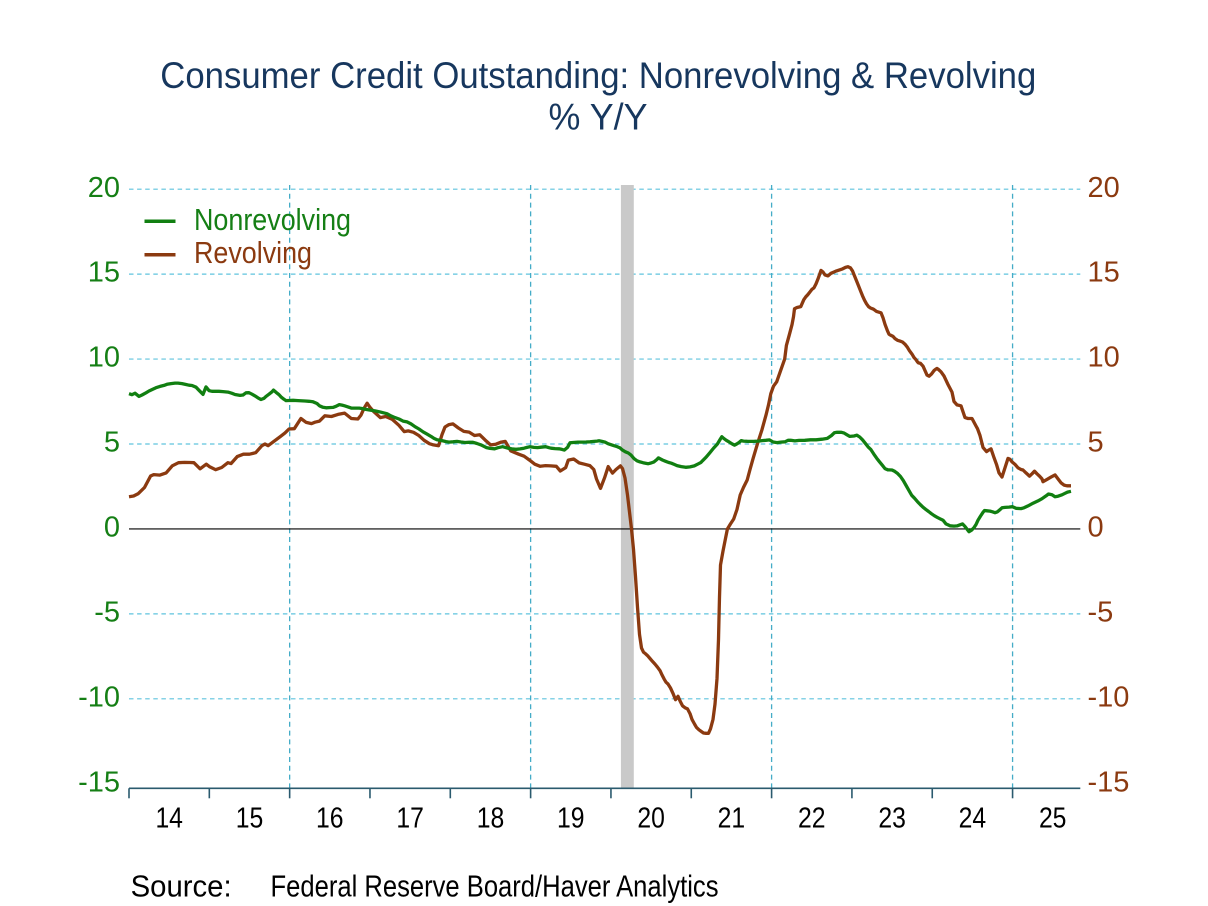 The width and height of the screenshot is (1208, 906). What do you see at coordinates (181, 886) in the screenshot?
I see `svg-text: Source:` at bounding box center [181, 886].